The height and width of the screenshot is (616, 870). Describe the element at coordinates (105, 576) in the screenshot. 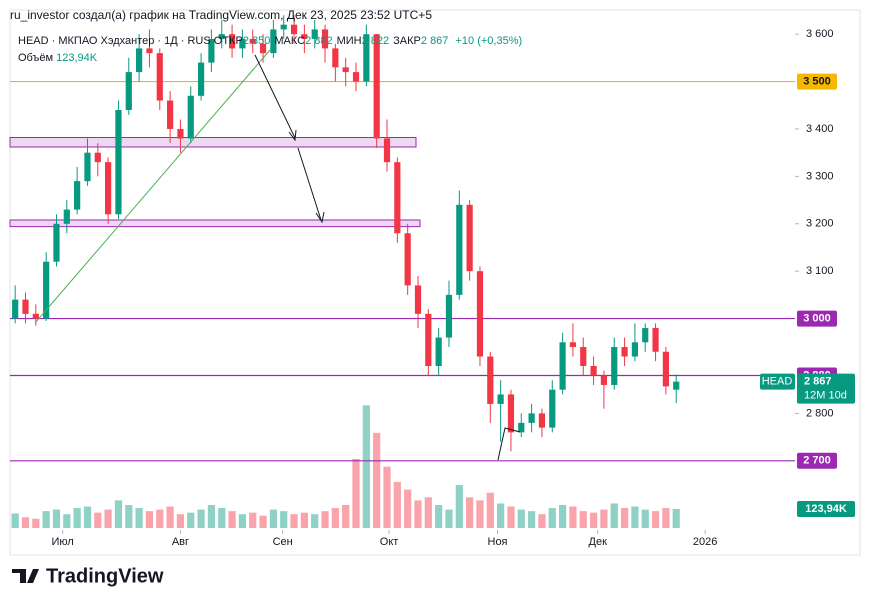

I see `brand: TradingView` at that location.